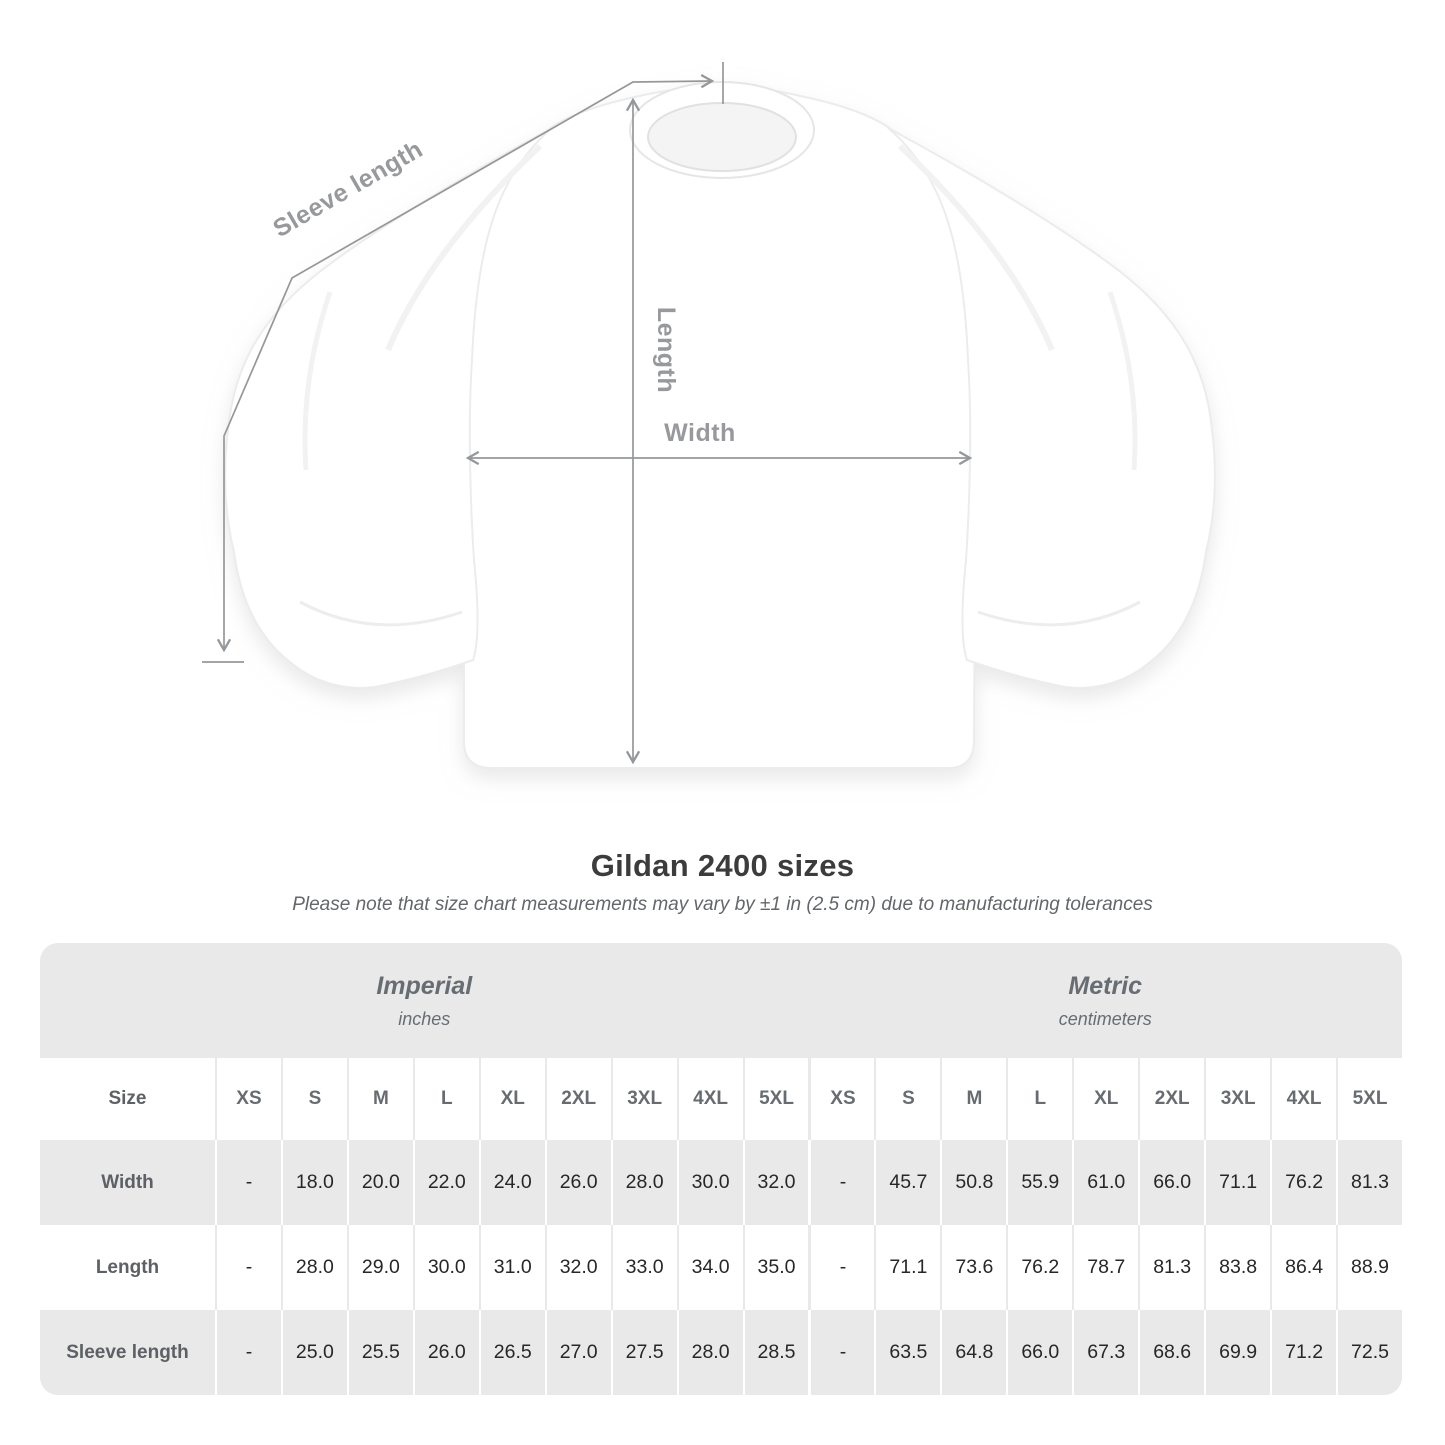 The height and width of the screenshot is (1445, 1445). I want to click on table-cell: 78.7, so click(1105, 1267).